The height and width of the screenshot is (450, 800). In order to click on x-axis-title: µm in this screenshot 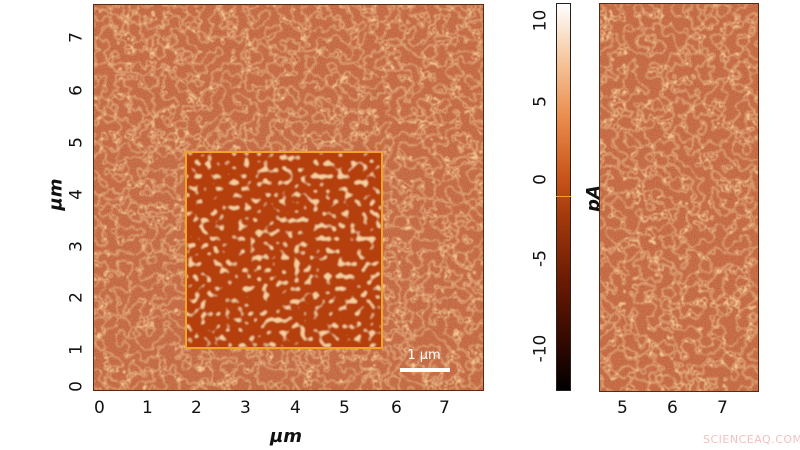, I will do `click(286, 436)`.